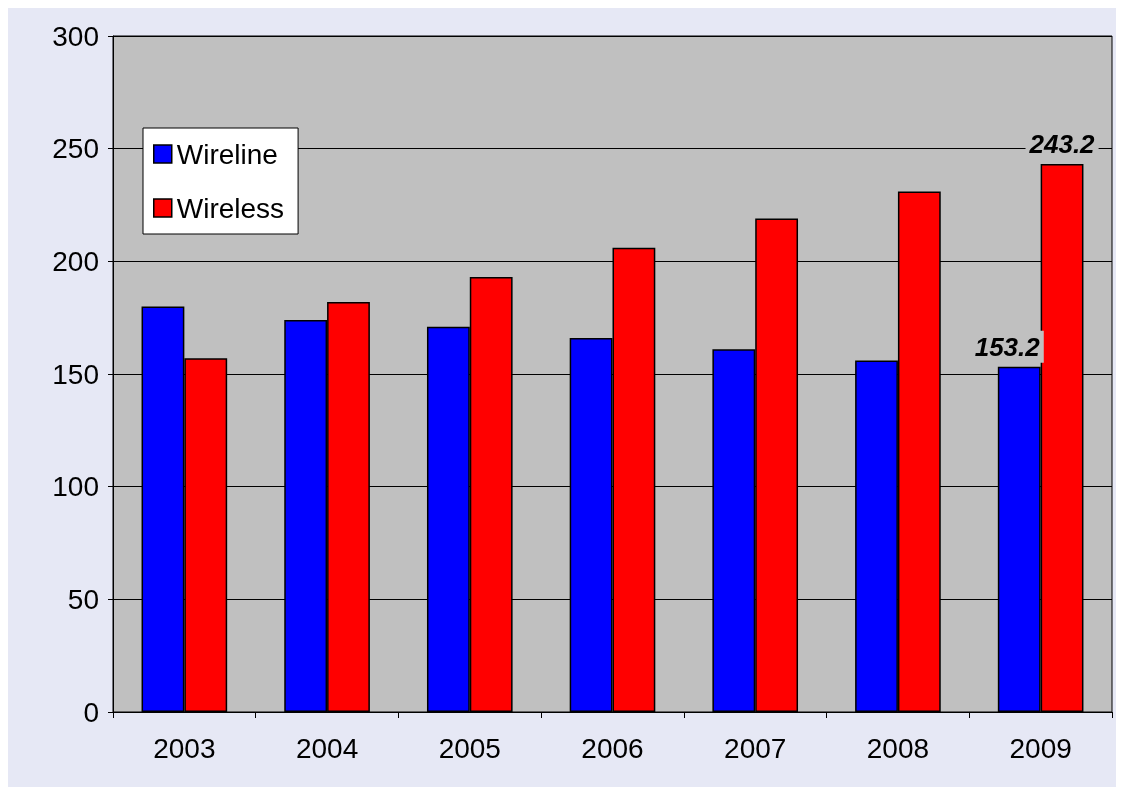 This screenshot has width=1124, height=795. I want to click on x-tick-label: 2008, so click(898, 748).